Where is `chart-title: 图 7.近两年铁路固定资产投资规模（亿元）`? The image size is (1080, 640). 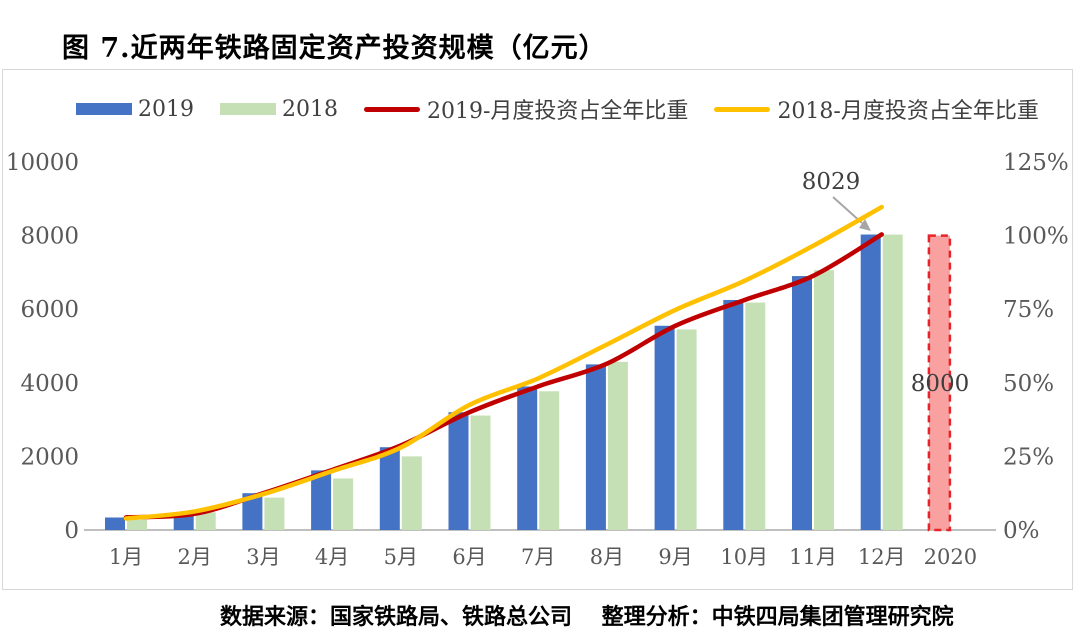
chart-title: 图 7.近两年铁路固定资产投资规模（亿元） is located at coordinates (334, 48).